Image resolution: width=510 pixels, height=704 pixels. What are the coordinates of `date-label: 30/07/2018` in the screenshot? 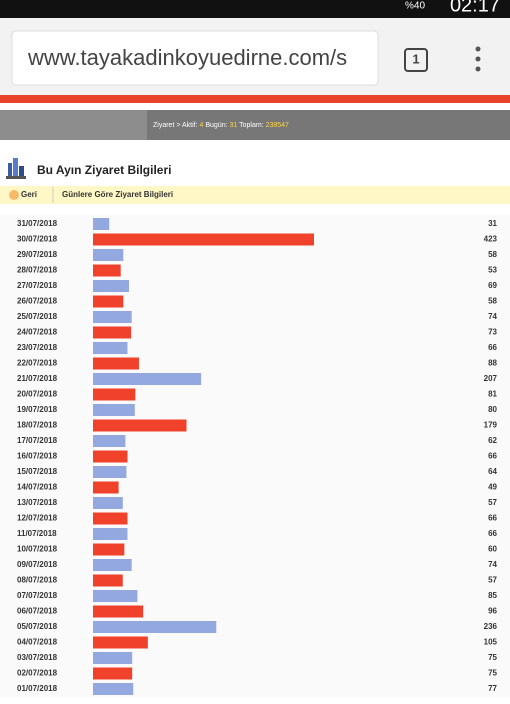 It's located at (37, 239).